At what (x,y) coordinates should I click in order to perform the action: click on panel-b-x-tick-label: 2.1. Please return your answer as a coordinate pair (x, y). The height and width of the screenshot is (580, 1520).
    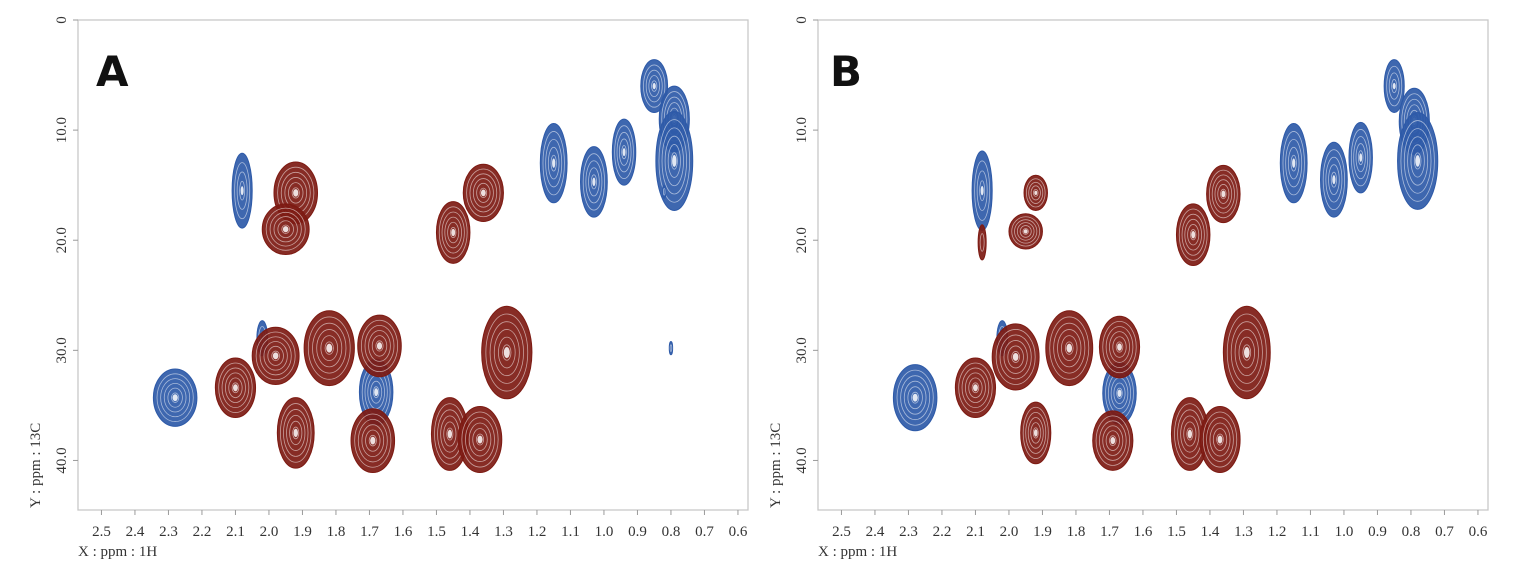
    Looking at the image, I should click on (975, 532).